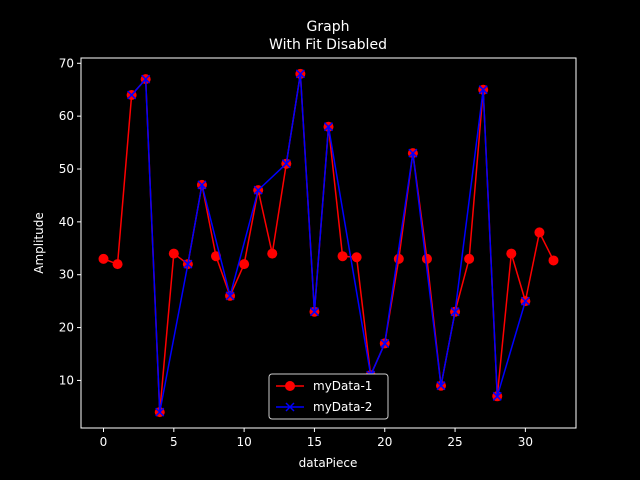 The width and height of the screenshot is (640, 480). I want to click on x-tick-label: 0, so click(104, 442).